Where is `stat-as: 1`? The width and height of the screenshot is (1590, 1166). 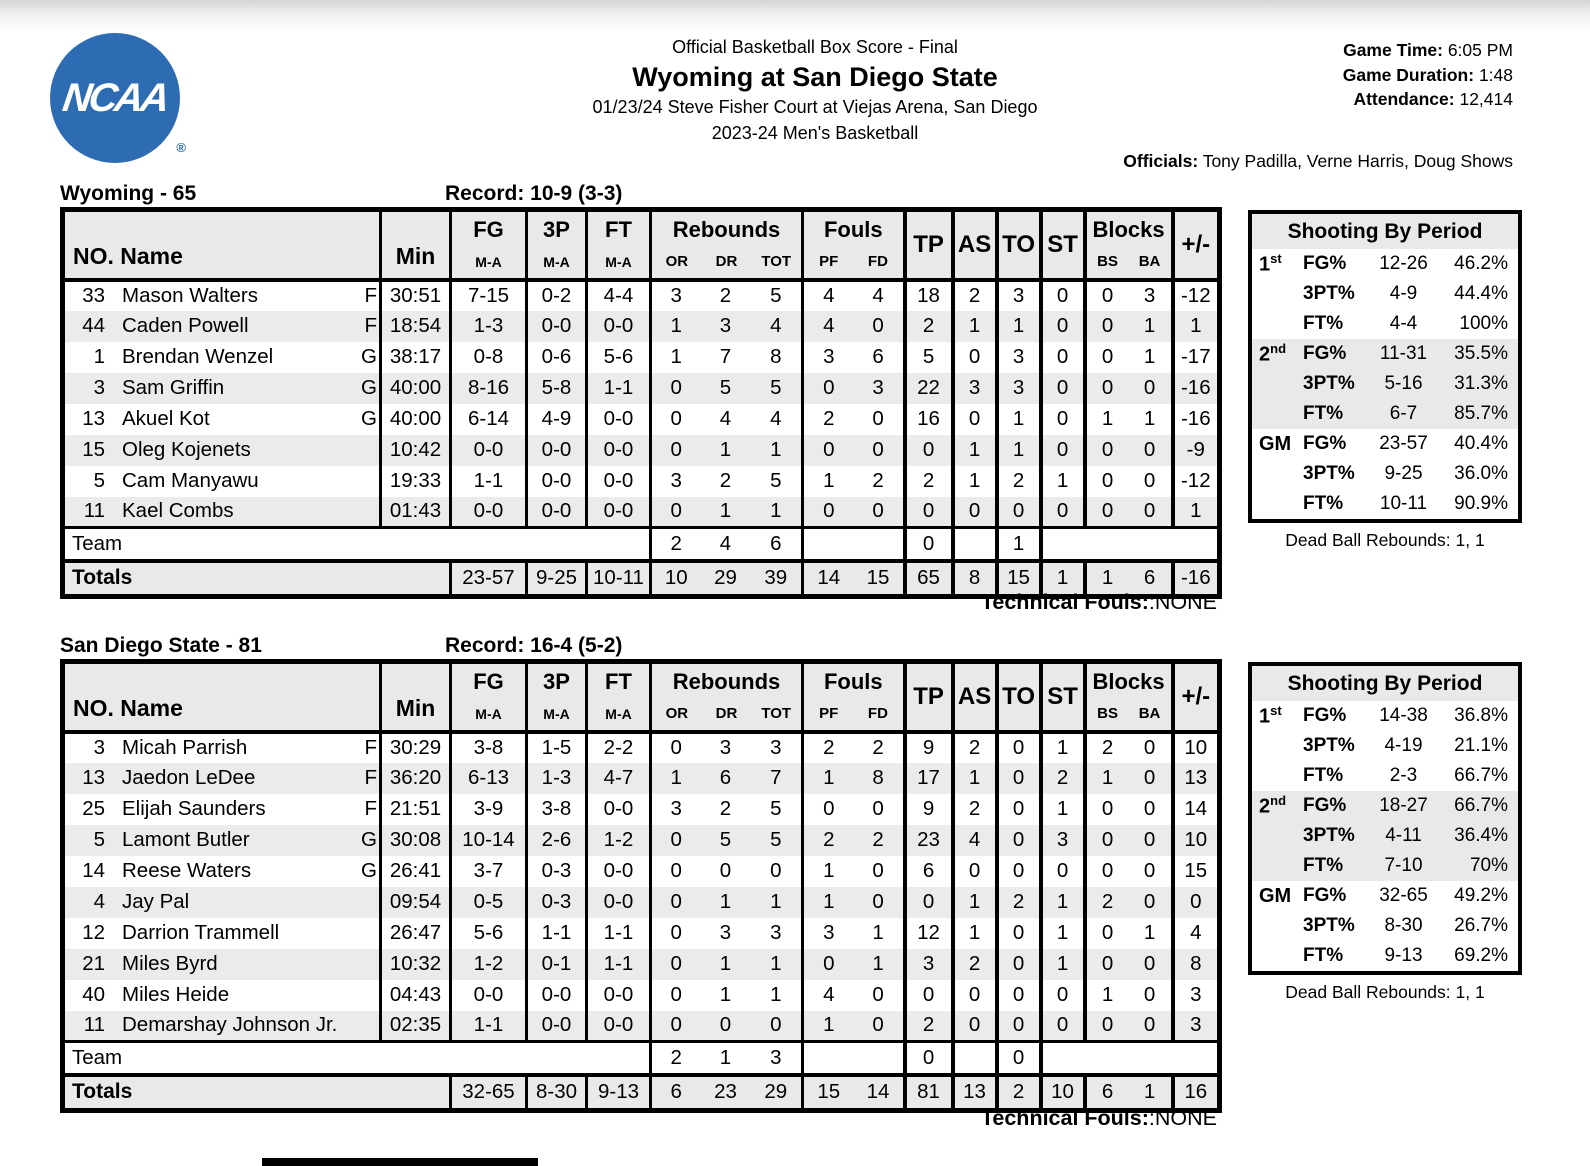
stat-as: 1 is located at coordinates (973, 481).